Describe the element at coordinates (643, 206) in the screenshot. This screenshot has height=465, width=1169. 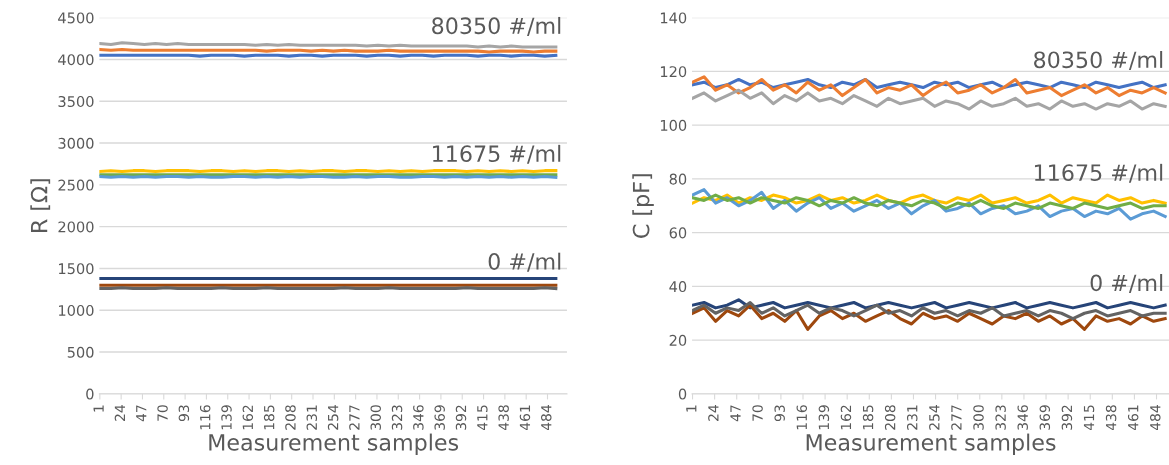
I see `y-axis-title: C [pF]` at that location.